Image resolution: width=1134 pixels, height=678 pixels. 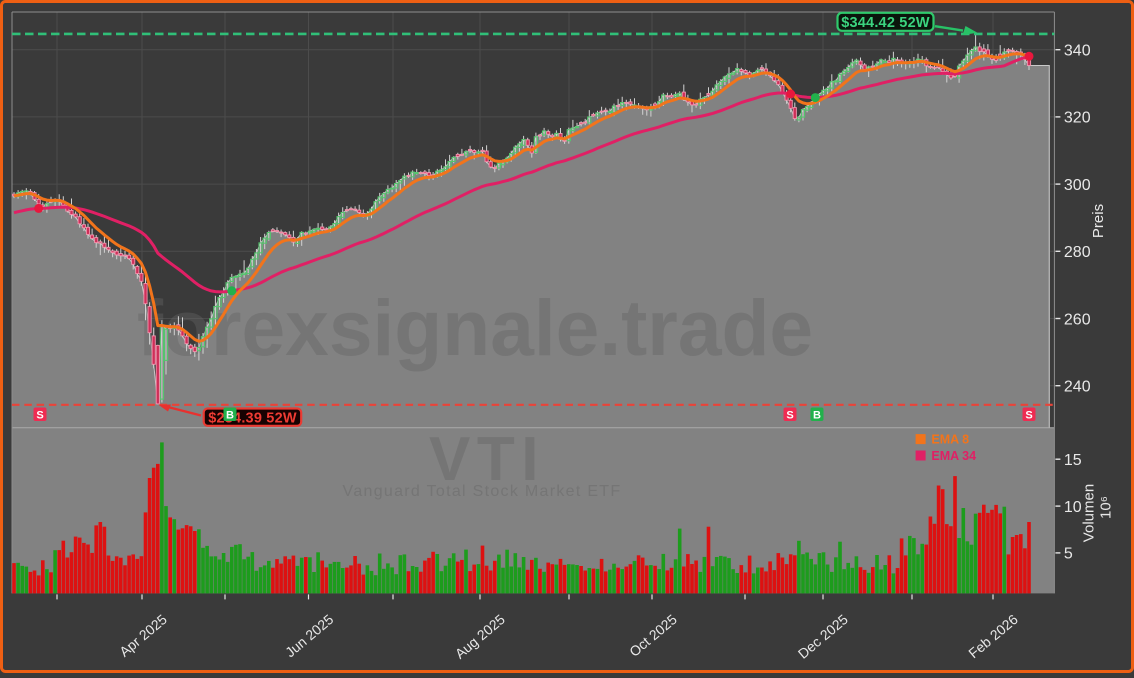 What do you see at coordinates (1073, 460) in the screenshot?
I see `svg-text: 15` at bounding box center [1073, 460].